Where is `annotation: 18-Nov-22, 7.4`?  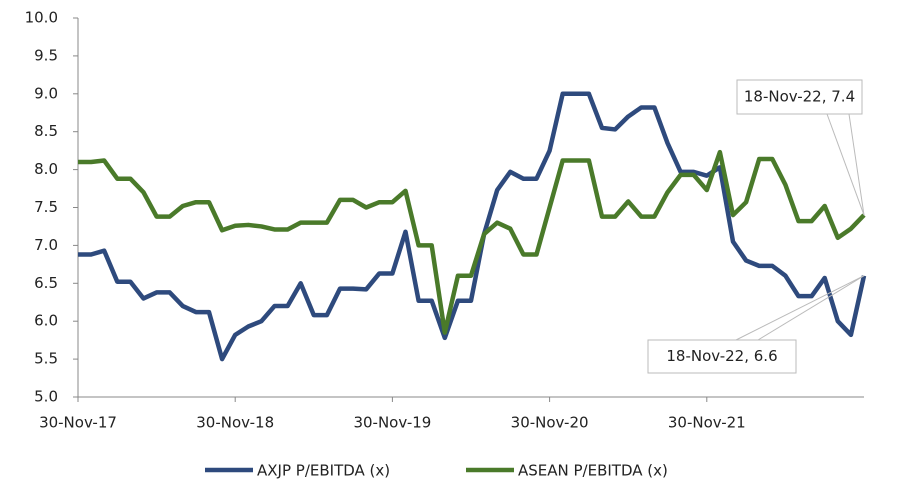
annotation: 18-Nov-22, 7.4 is located at coordinates (799, 97).